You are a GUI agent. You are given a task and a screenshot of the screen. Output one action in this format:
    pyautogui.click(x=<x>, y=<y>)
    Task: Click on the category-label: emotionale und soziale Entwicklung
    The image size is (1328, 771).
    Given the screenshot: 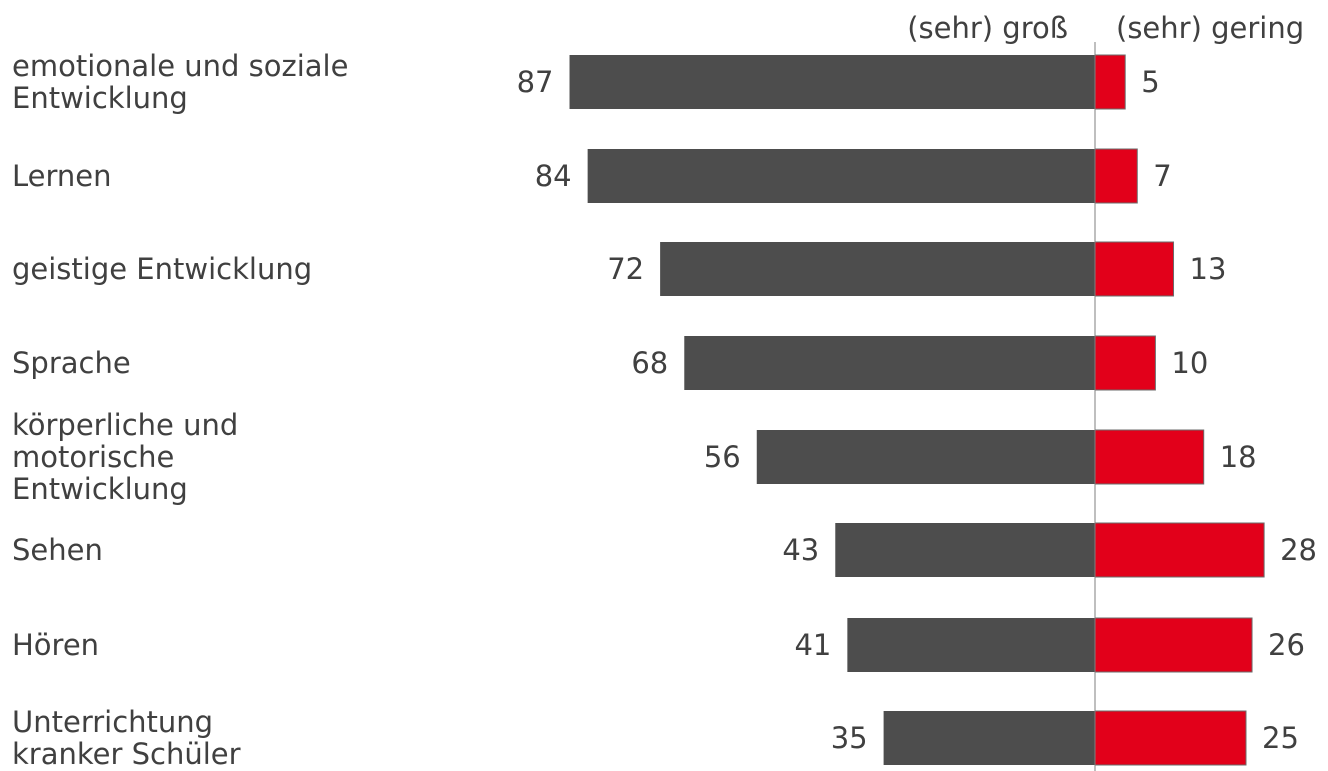 What is the action you would take?
    pyautogui.click(x=180, y=82)
    